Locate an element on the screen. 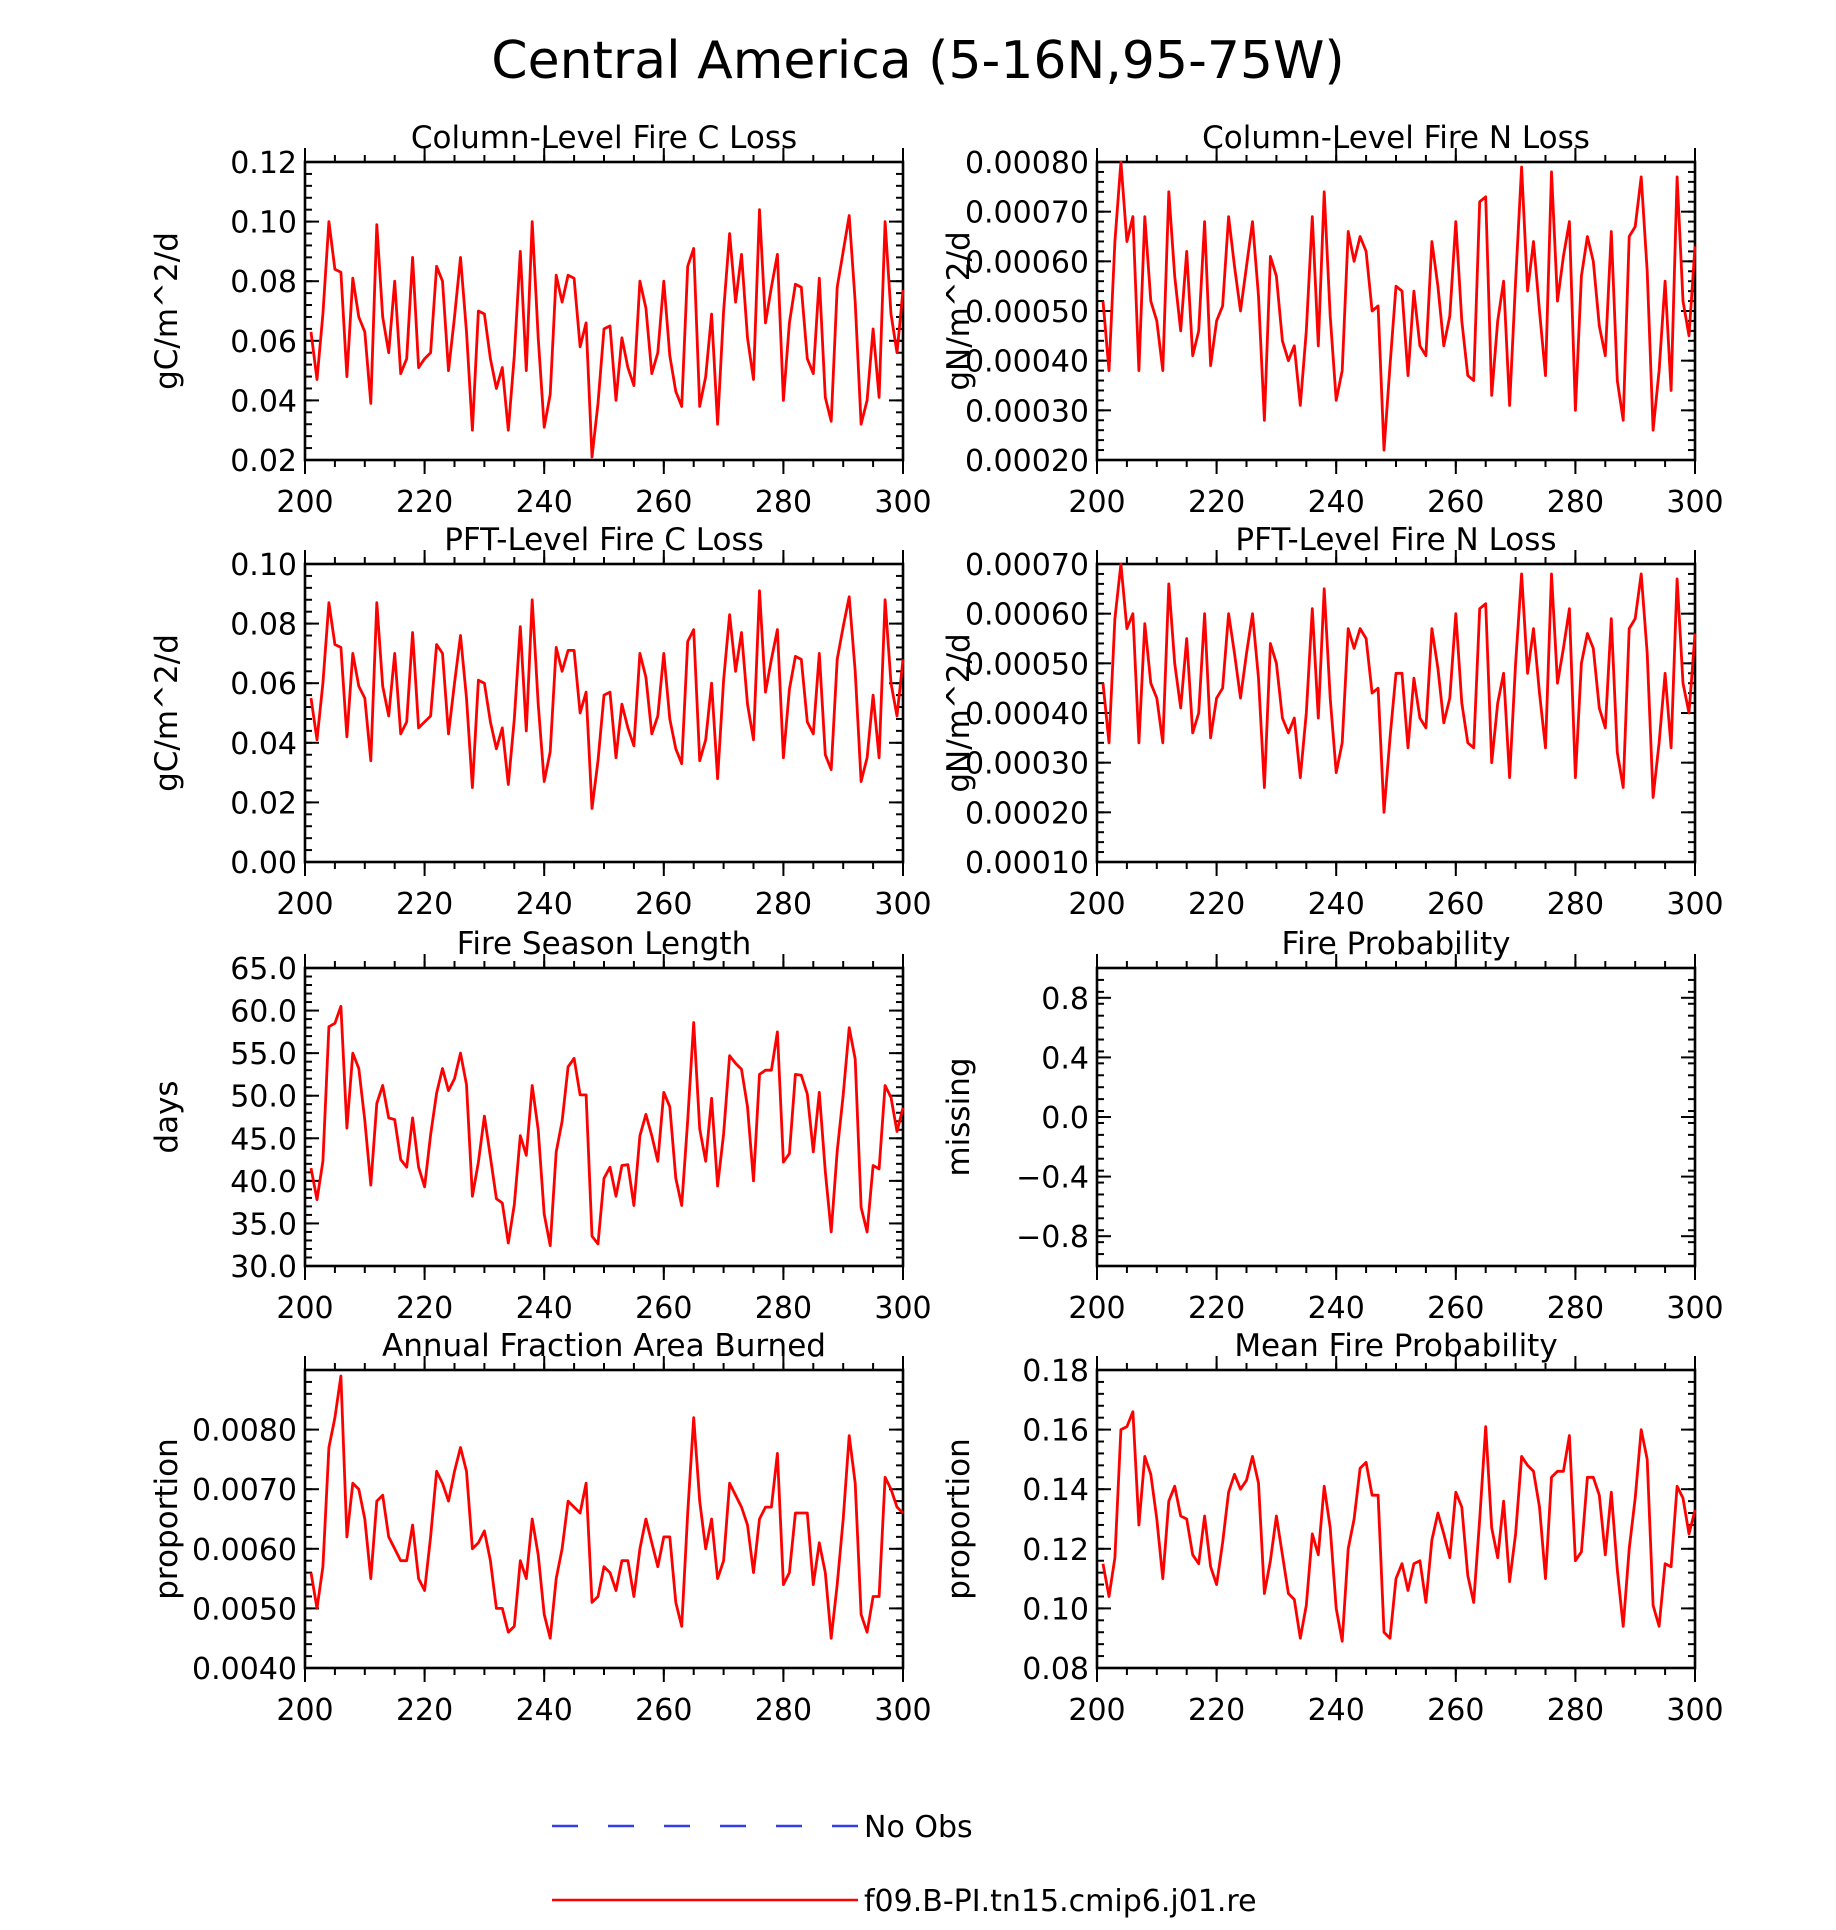  y-axis-label: gN/m^2/d is located at coordinates (959, 310).